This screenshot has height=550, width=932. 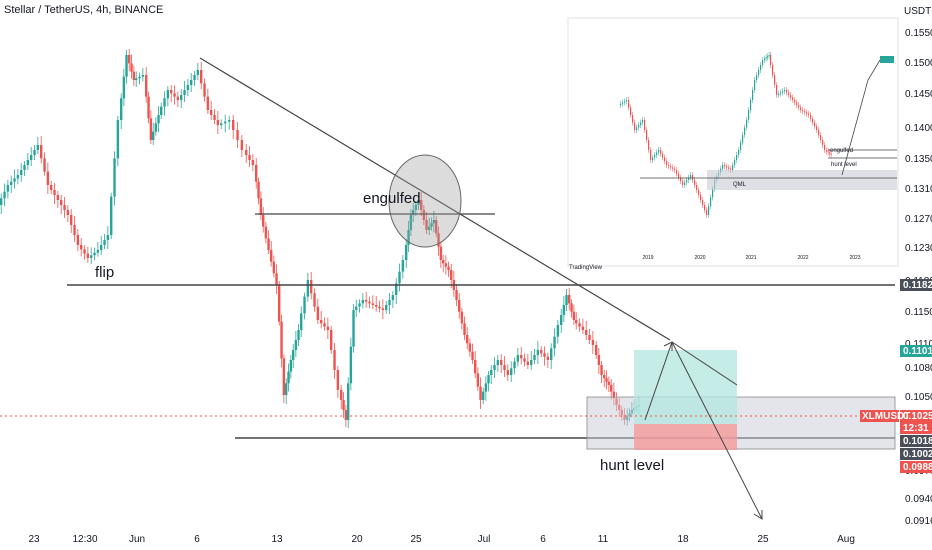 I want to click on price-badge, so click(x=916, y=441).